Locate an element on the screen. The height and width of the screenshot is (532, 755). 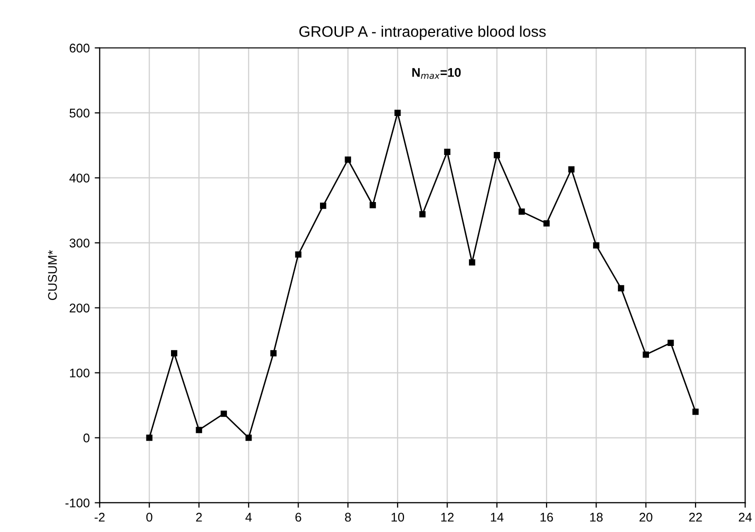
x-tick-label: 20 is located at coordinates (646, 517).